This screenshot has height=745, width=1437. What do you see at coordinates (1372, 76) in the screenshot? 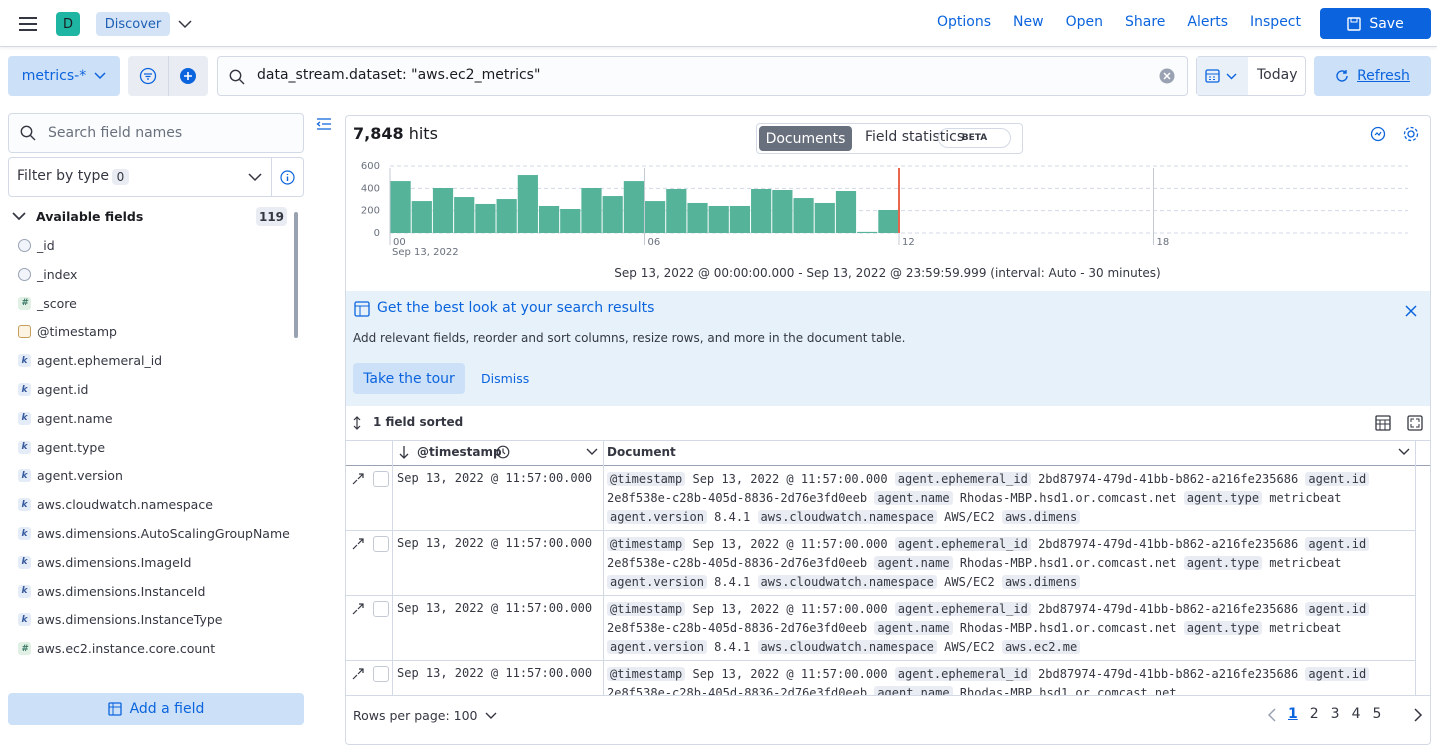
I see `refresh-button: Refresh` at bounding box center [1372, 76].